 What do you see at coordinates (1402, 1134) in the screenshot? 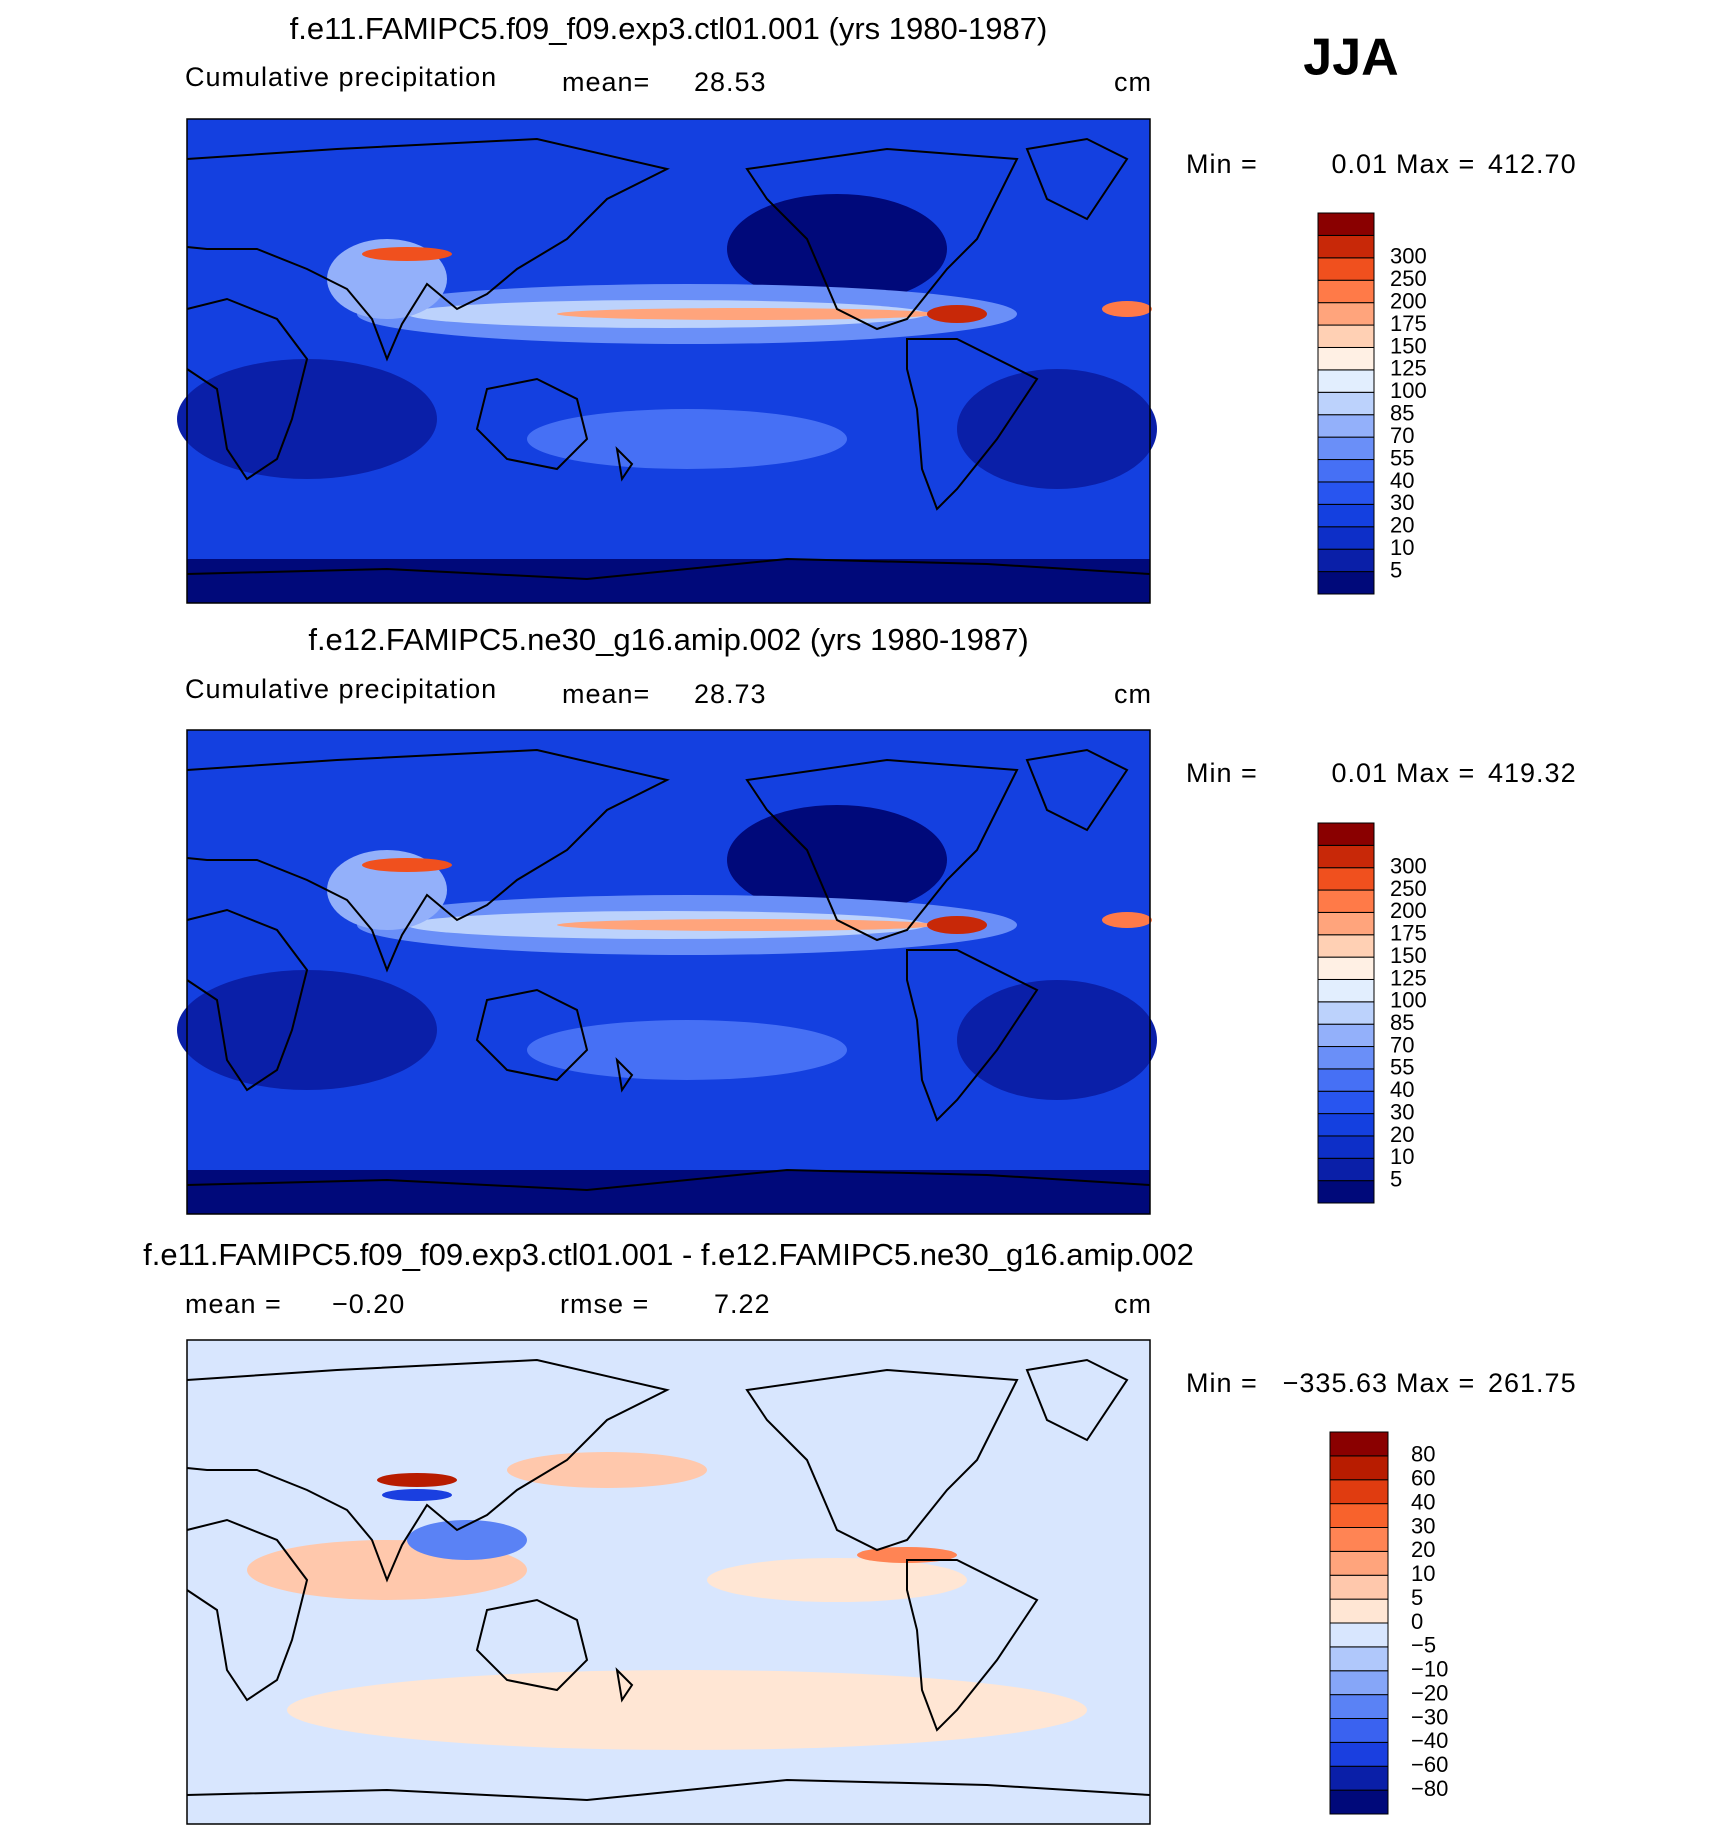
I see `colorbar-label: 20` at bounding box center [1402, 1134].